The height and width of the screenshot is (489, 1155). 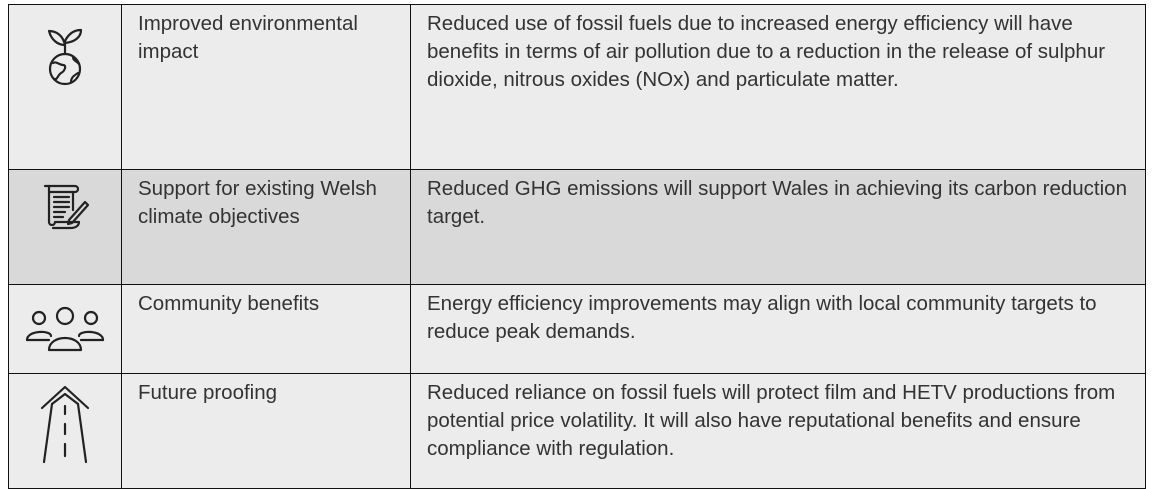 What do you see at coordinates (65, 57) in the screenshot?
I see `plant-globe-icon` at bounding box center [65, 57].